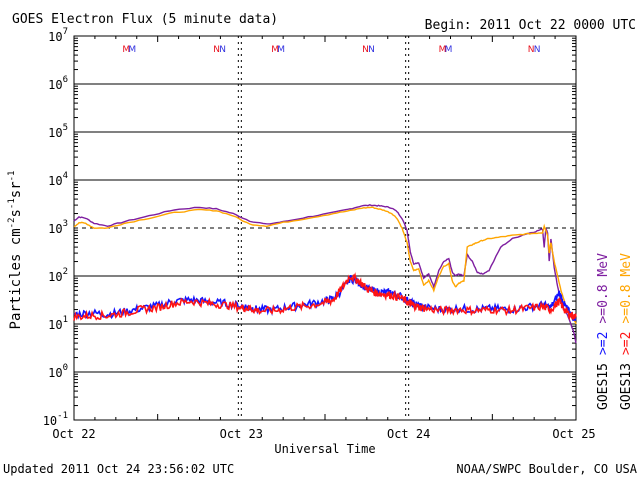 This screenshot has height=480, width=640. Describe the element at coordinates (16, 189) in the screenshot. I see `y-axis-label-part: sr` at that location.